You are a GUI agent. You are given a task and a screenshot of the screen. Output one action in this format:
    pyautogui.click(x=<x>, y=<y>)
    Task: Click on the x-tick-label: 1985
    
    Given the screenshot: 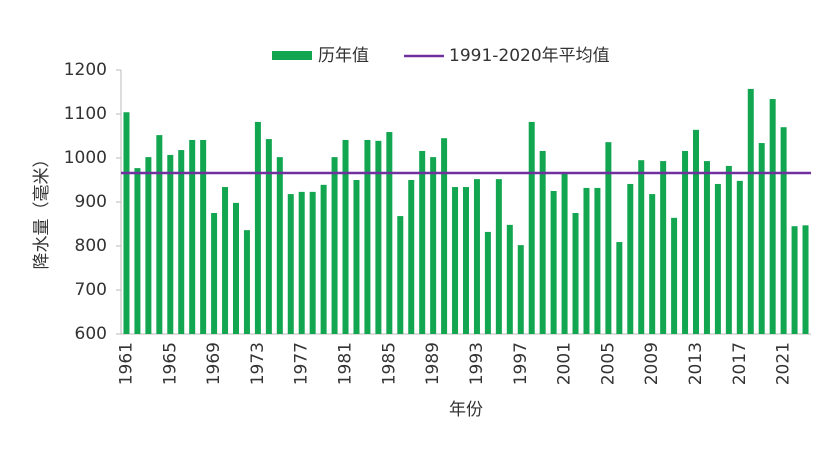 What is the action you would take?
    pyautogui.click(x=389, y=363)
    